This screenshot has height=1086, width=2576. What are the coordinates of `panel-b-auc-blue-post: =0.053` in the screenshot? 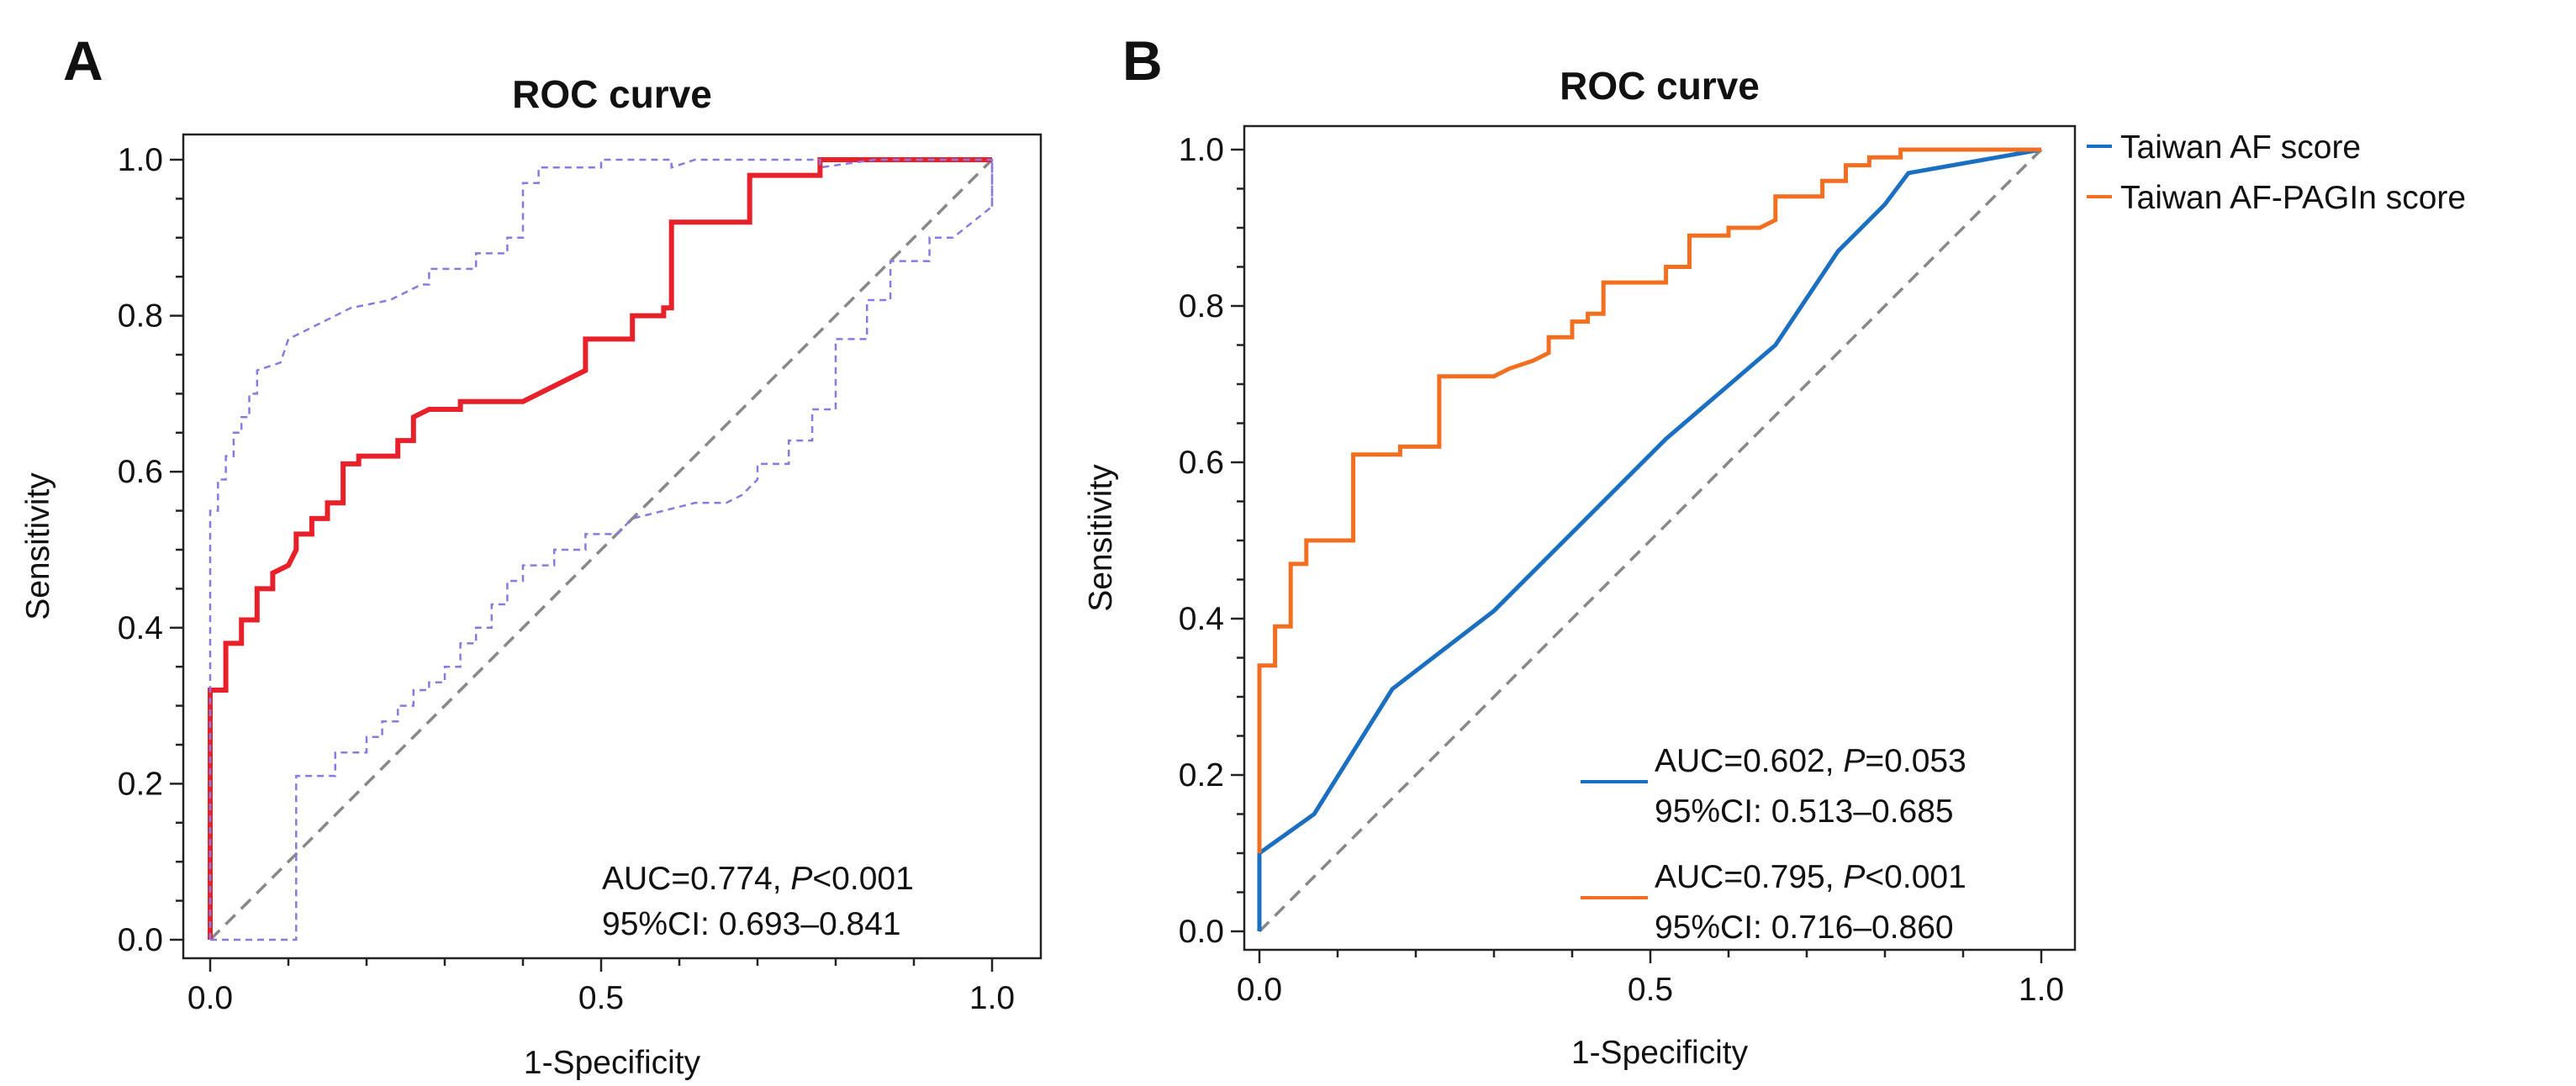 It's located at (1915, 761).